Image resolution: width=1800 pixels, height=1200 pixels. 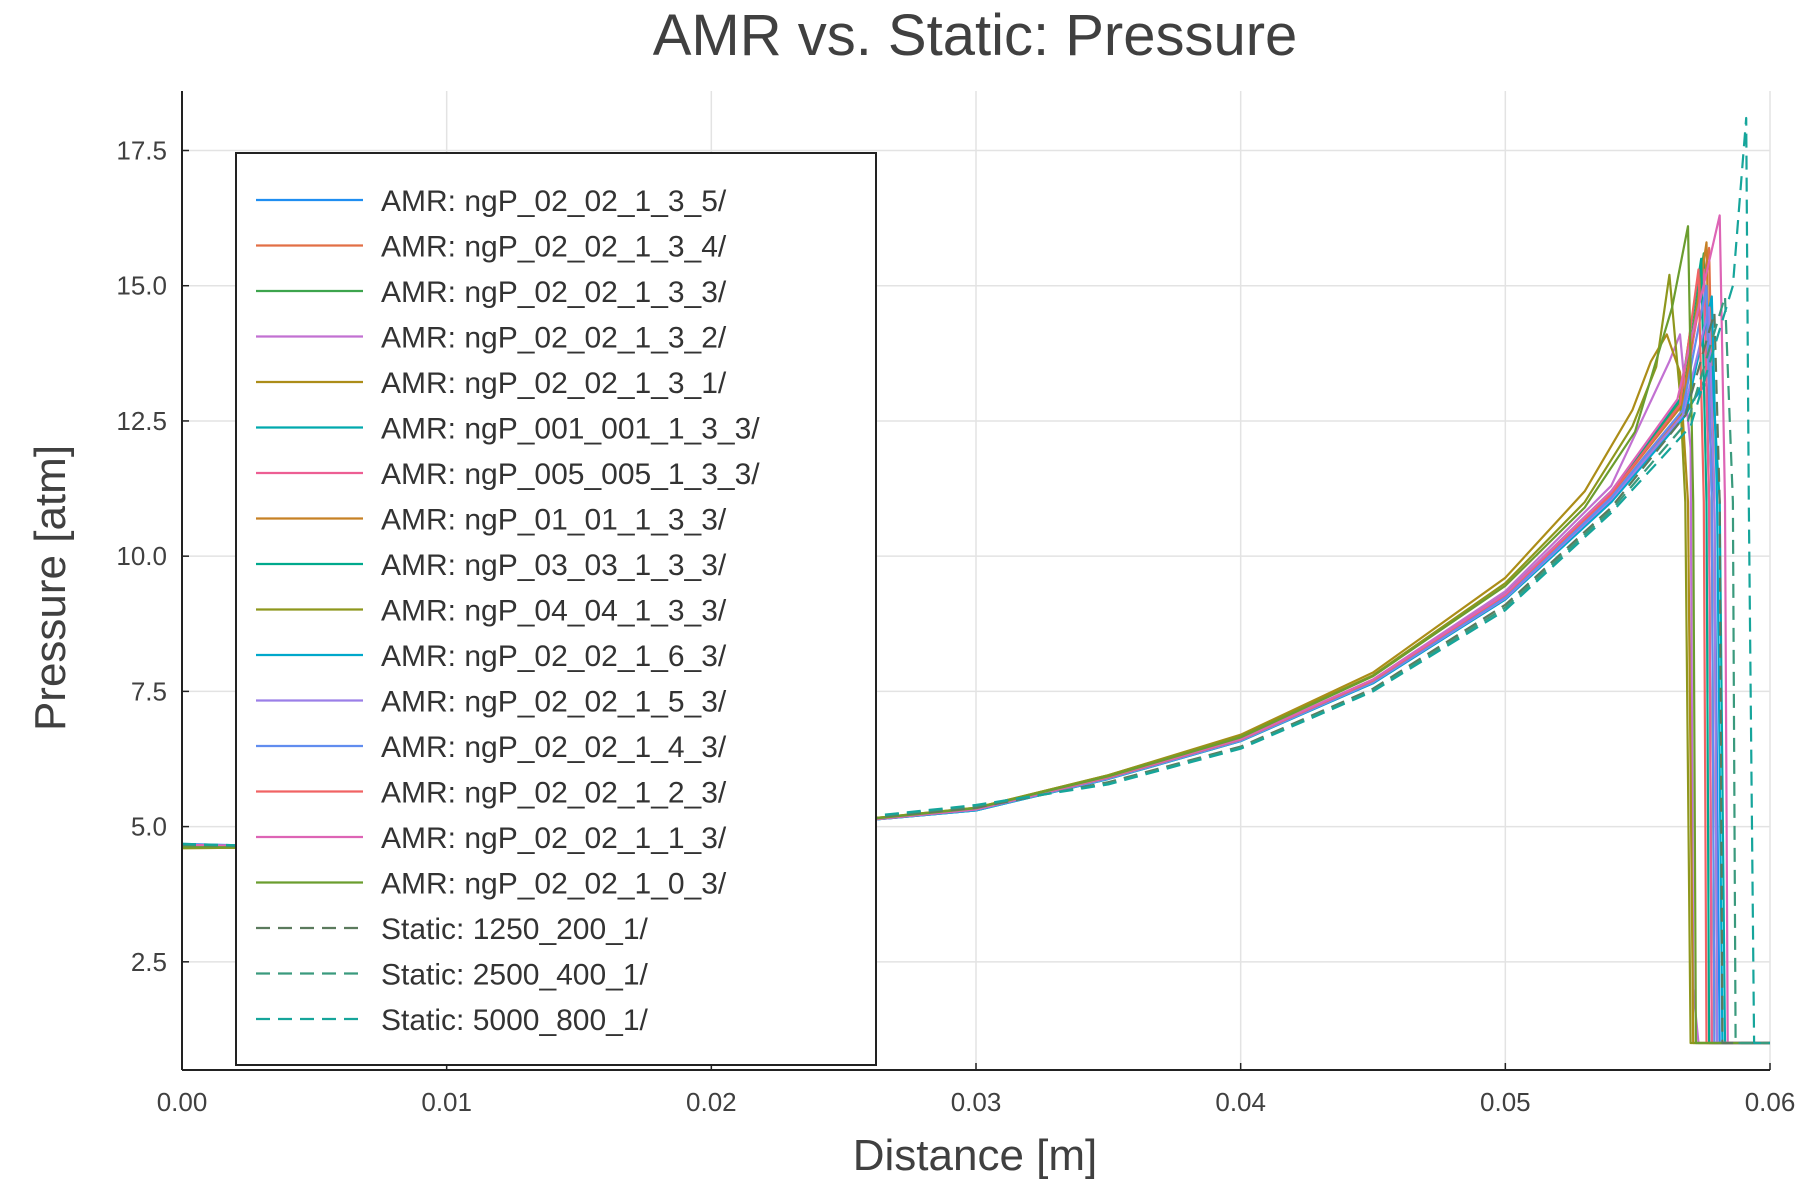 What do you see at coordinates (446, 1102) in the screenshot?
I see `x-tick-label: 0.01` at bounding box center [446, 1102].